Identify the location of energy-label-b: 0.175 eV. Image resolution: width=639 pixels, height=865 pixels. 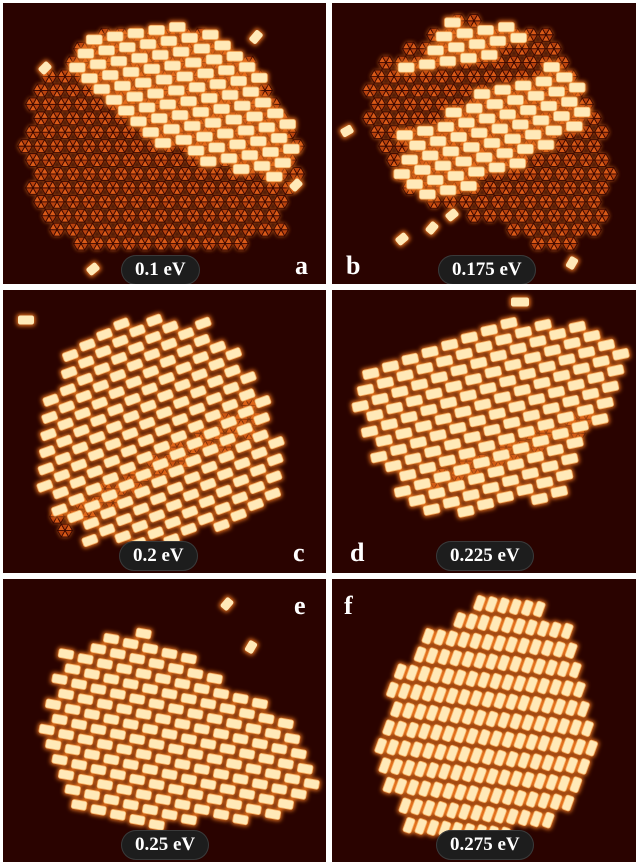
(487, 269).